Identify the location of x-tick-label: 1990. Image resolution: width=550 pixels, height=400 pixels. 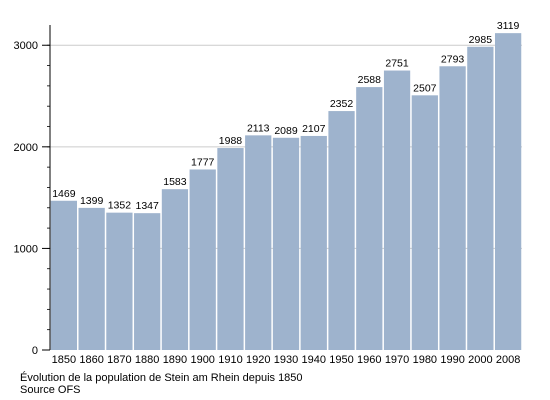
(452, 360).